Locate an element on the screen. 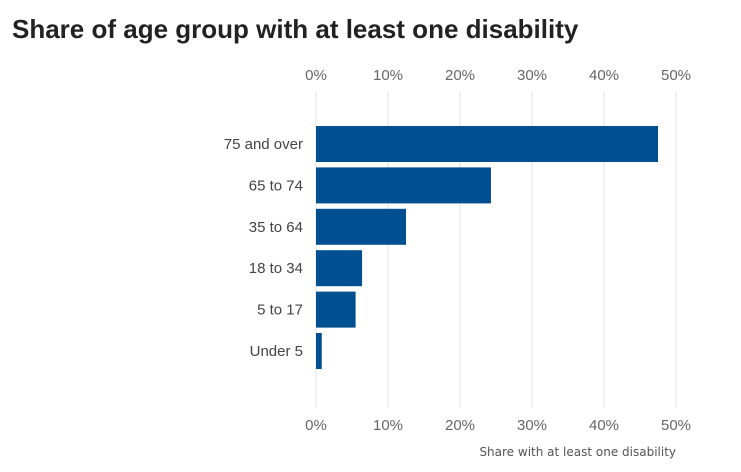  category-label: 75 and over is located at coordinates (263, 144).